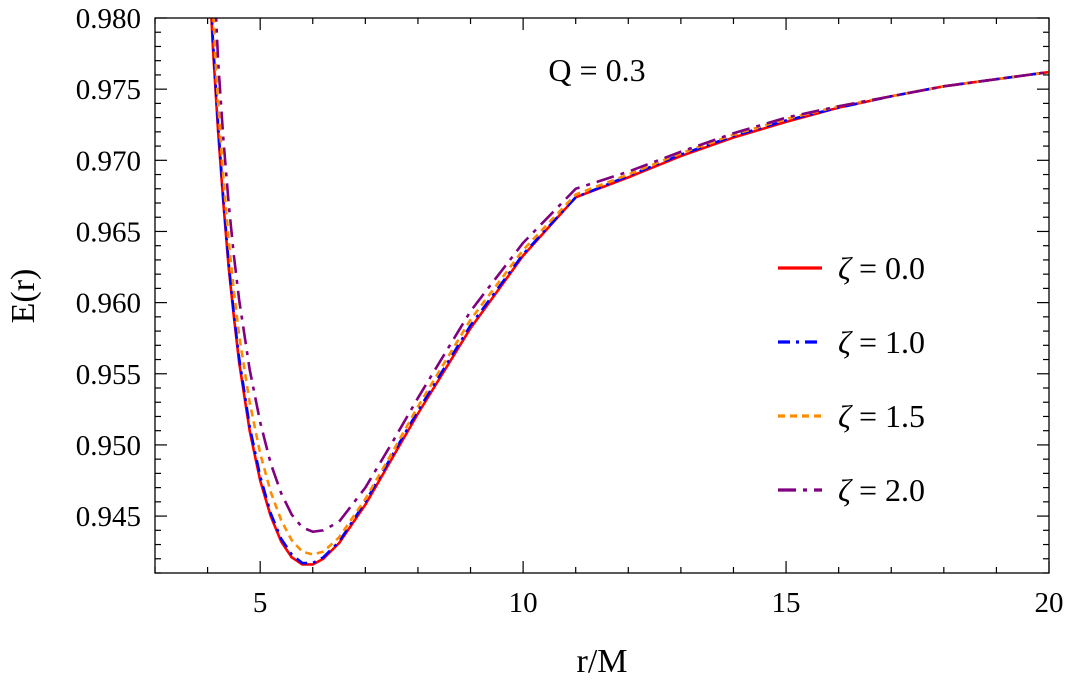  Describe the element at coordinates (602, 661) in the screenshot. I see `x-axis-label: r/M` at that location.